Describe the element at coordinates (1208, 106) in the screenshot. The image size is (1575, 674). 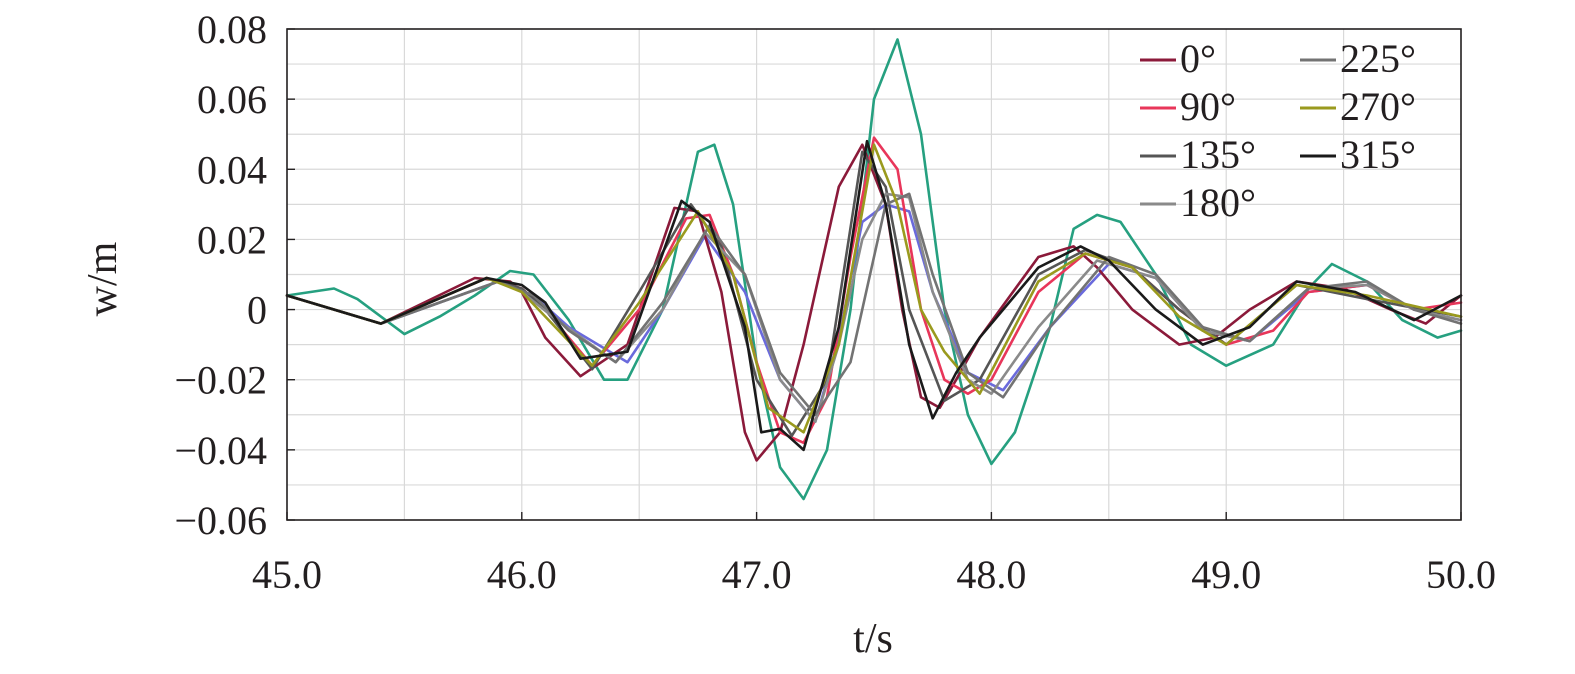
I see `legend-label: 90°` at that location.